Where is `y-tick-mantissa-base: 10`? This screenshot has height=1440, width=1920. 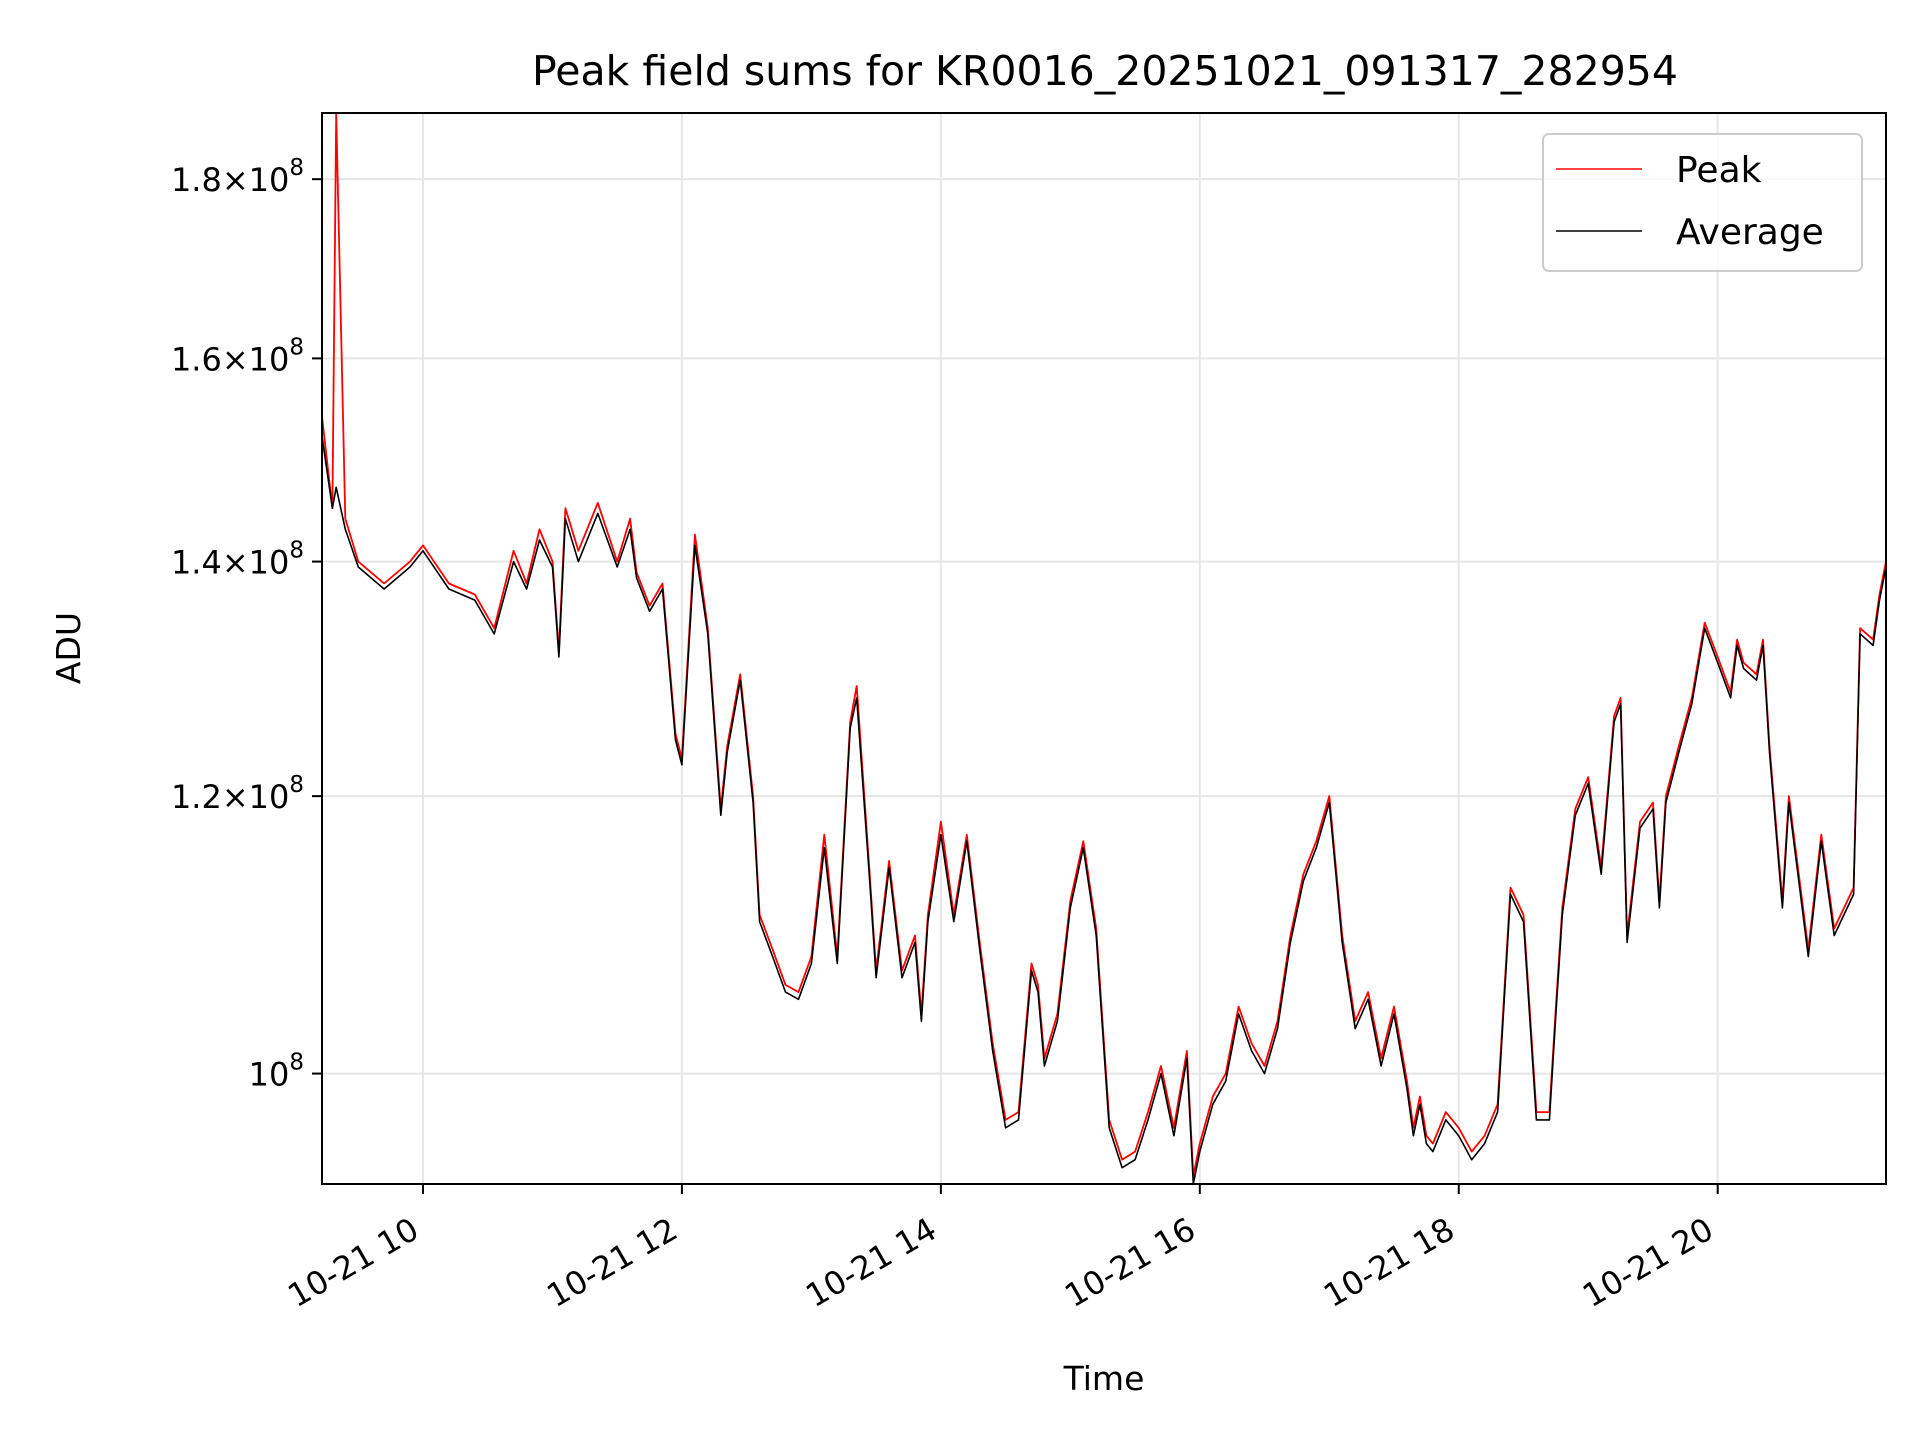
y-tick-mantissa-base: 10 is located at coordinates (269, 1075).